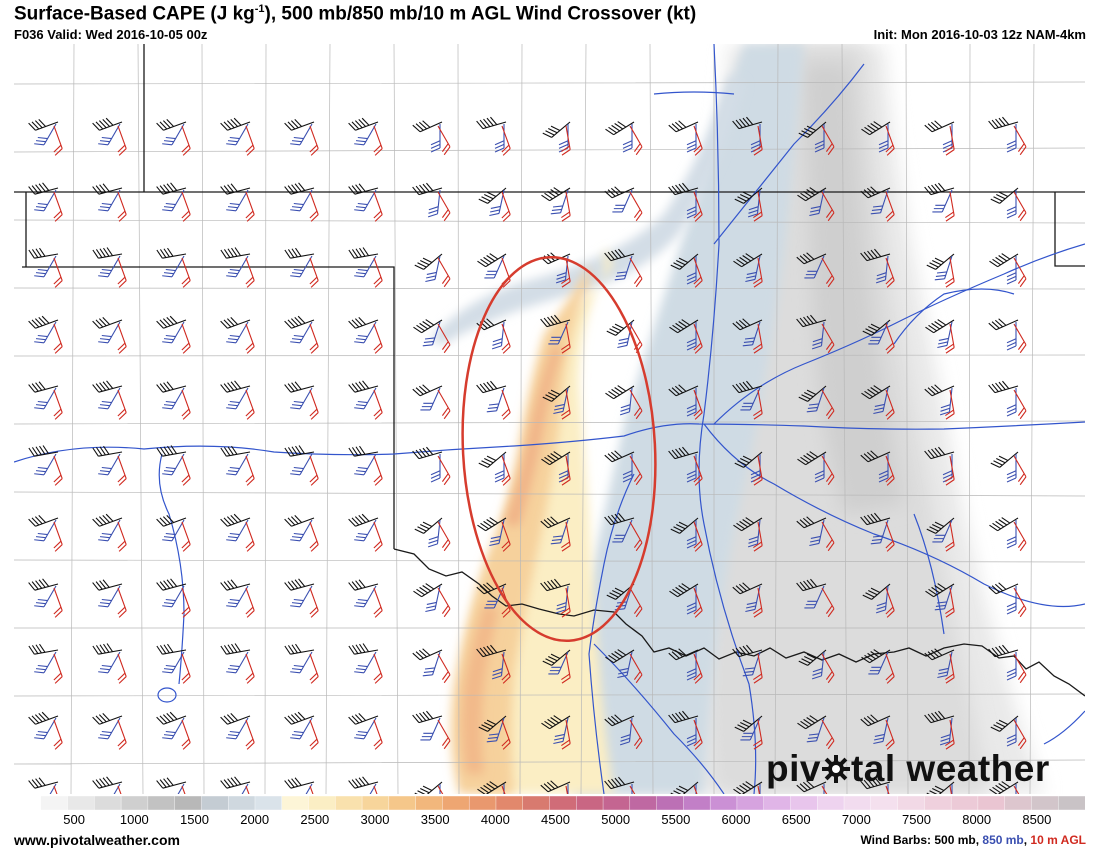  Describe the element at coordinates (736, 819) in the screenshot. I see `color-scale-tick-label: 6000` at that location.